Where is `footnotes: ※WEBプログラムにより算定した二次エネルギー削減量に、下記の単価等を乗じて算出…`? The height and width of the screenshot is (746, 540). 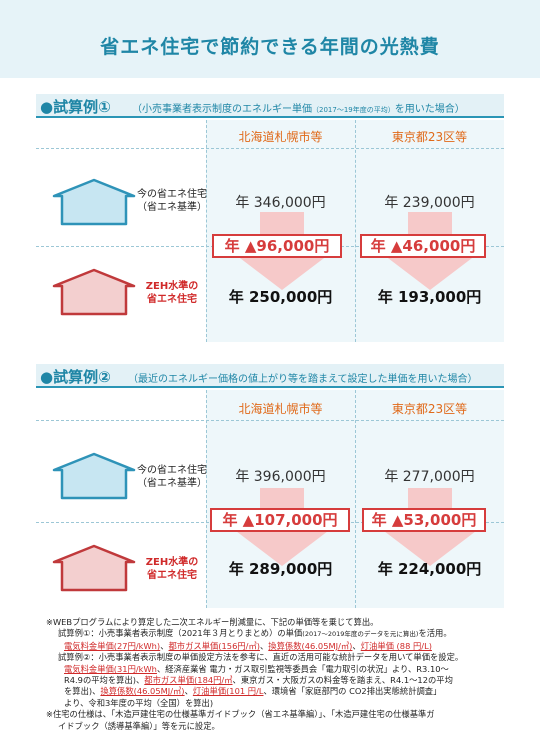
footnotes: ※WEBプログラムにより算定した二次エネルギー削減量に、下記の単価等を乗じて算出… is located at coordinates (276, 674).